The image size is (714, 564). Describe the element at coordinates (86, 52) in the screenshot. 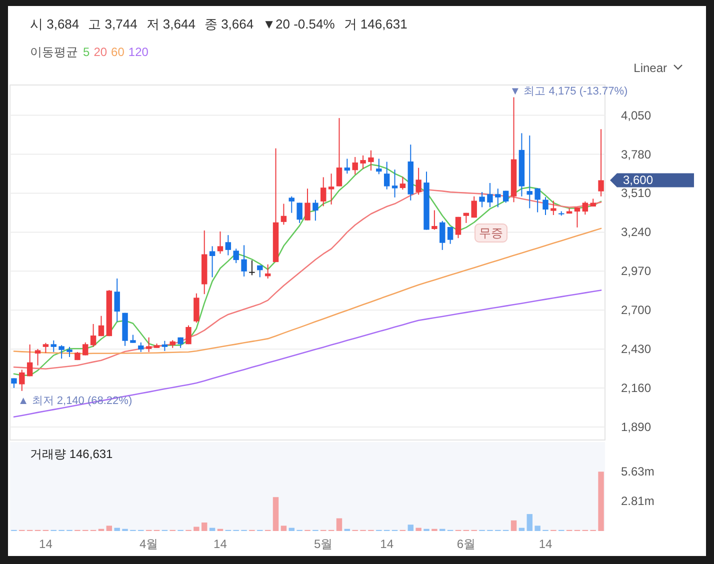

I see `text: 5` at that location.